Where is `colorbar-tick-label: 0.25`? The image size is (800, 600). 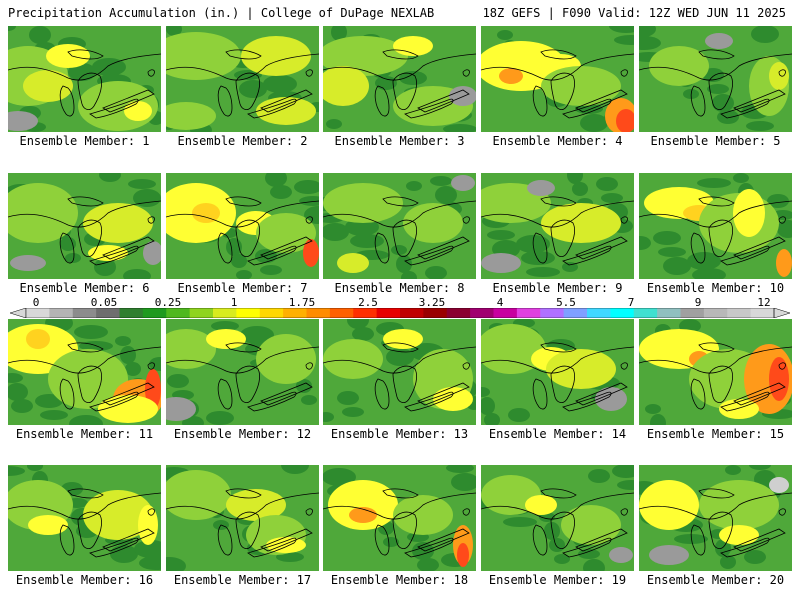
colorbar-tick-label: 0.25 is located at coordinates (168, 302).